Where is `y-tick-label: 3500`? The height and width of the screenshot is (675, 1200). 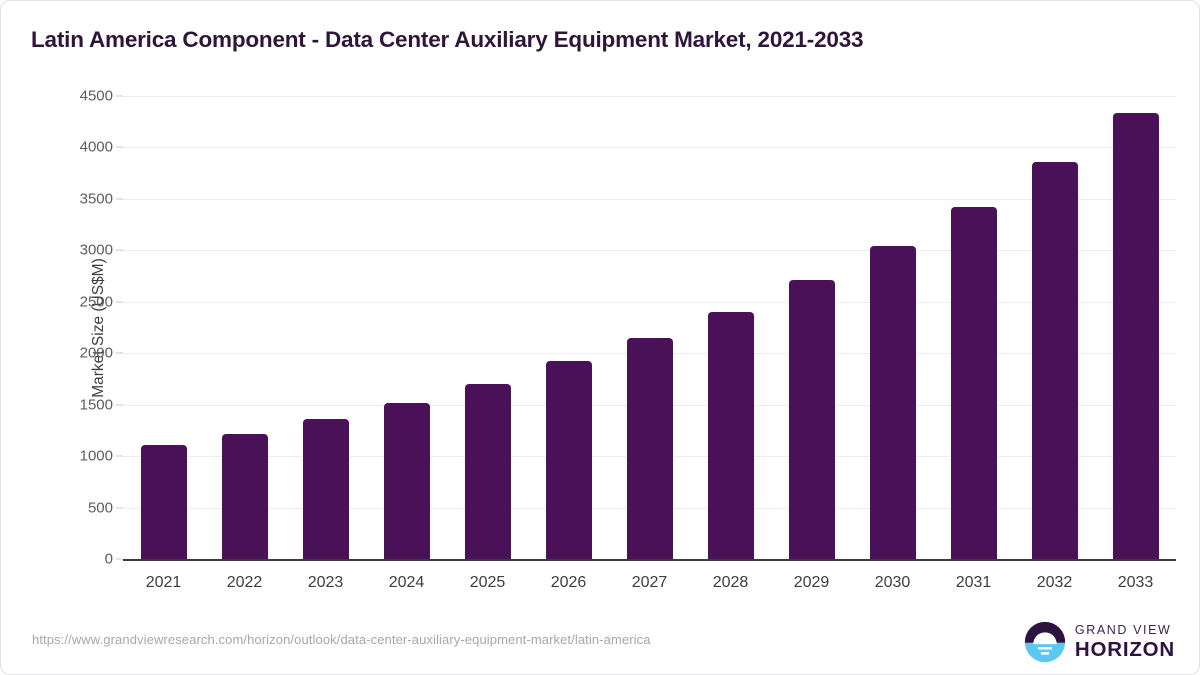
y-tick-label: 3500 is located at coordinates (96, 199).